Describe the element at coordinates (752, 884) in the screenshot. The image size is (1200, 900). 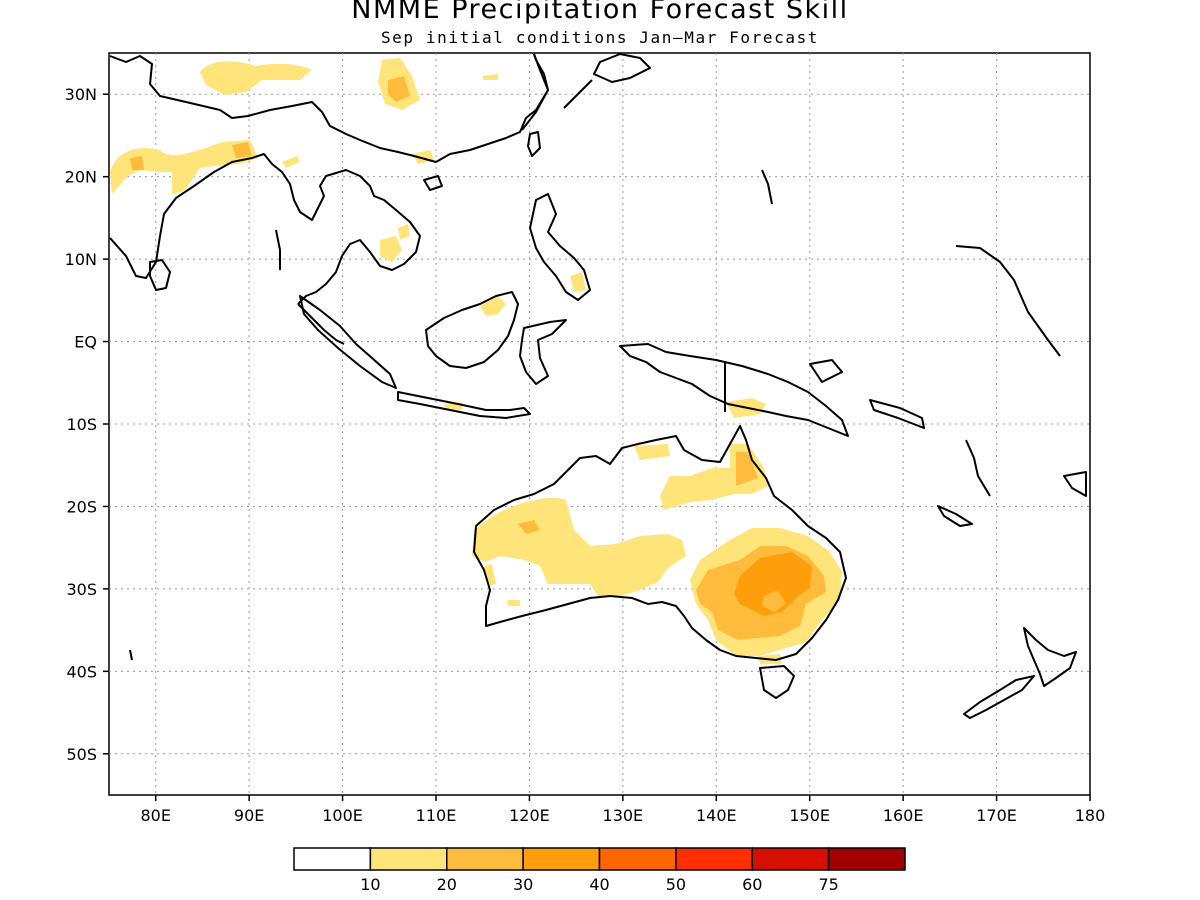
I see `colorbar-label: 60` at that location.